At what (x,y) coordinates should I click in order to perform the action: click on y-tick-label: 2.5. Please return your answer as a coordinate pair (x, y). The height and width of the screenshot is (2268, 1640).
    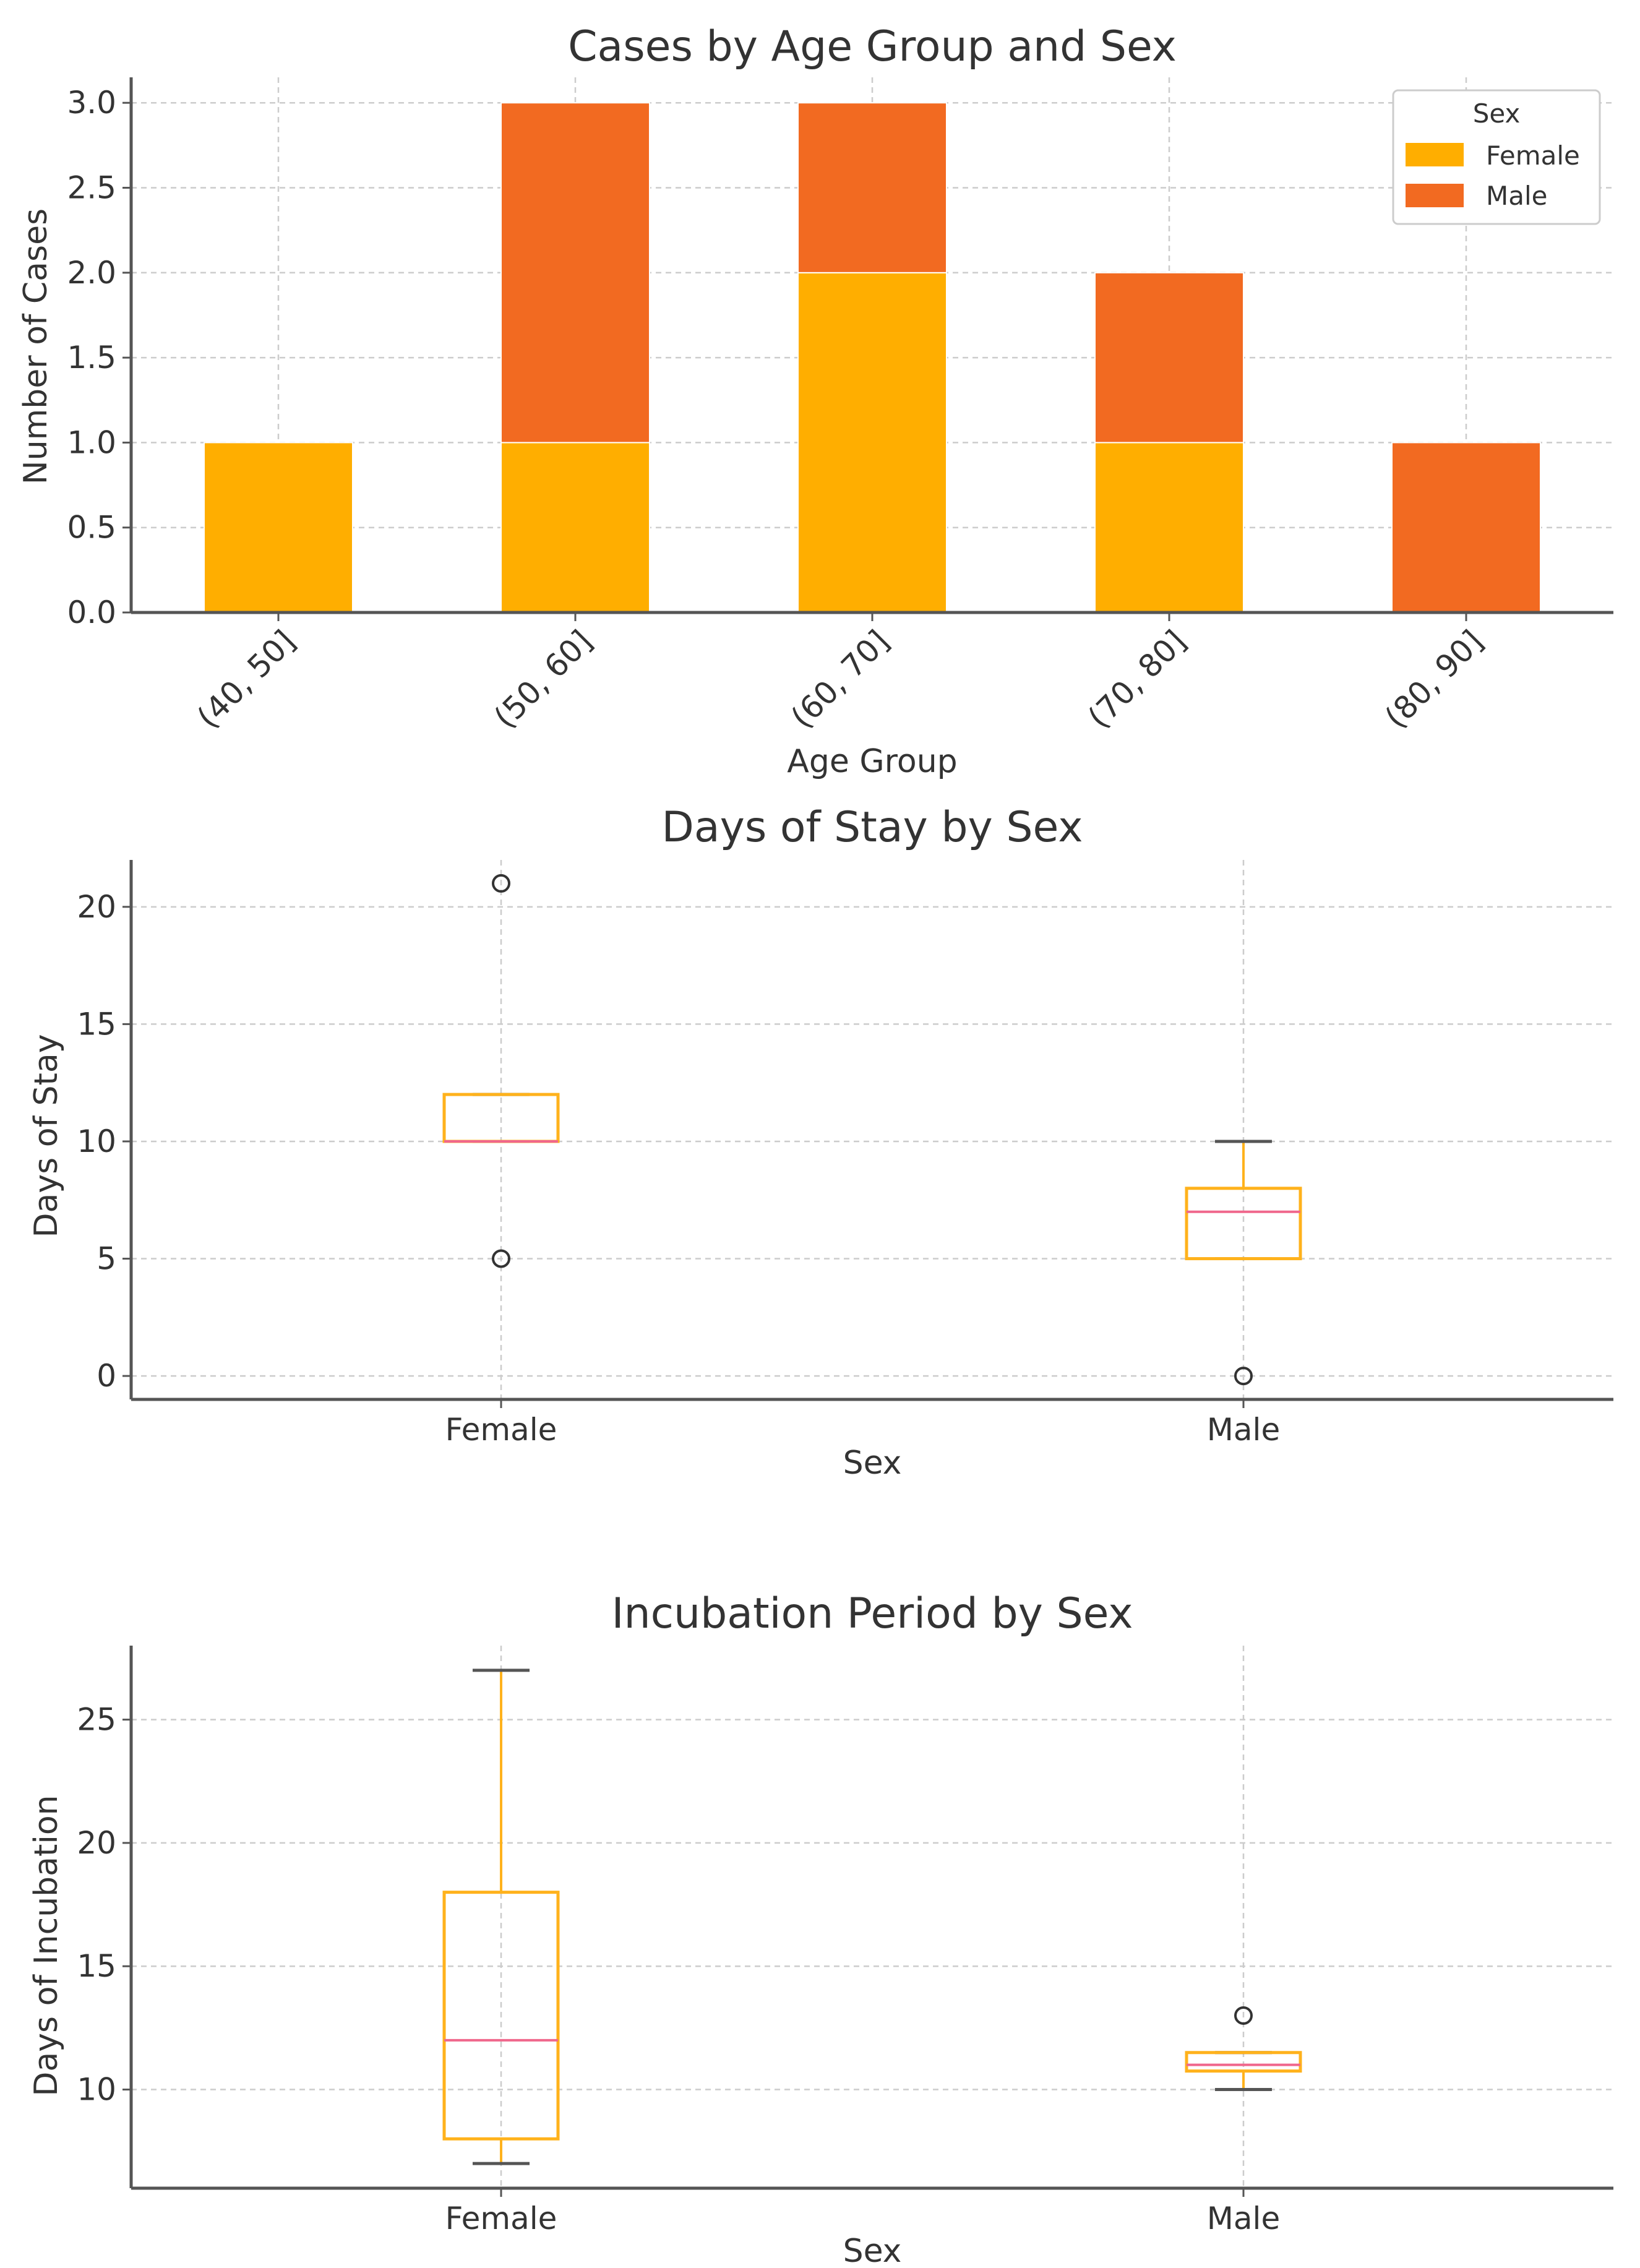
    Looking at the image, I should click on (91, 188).